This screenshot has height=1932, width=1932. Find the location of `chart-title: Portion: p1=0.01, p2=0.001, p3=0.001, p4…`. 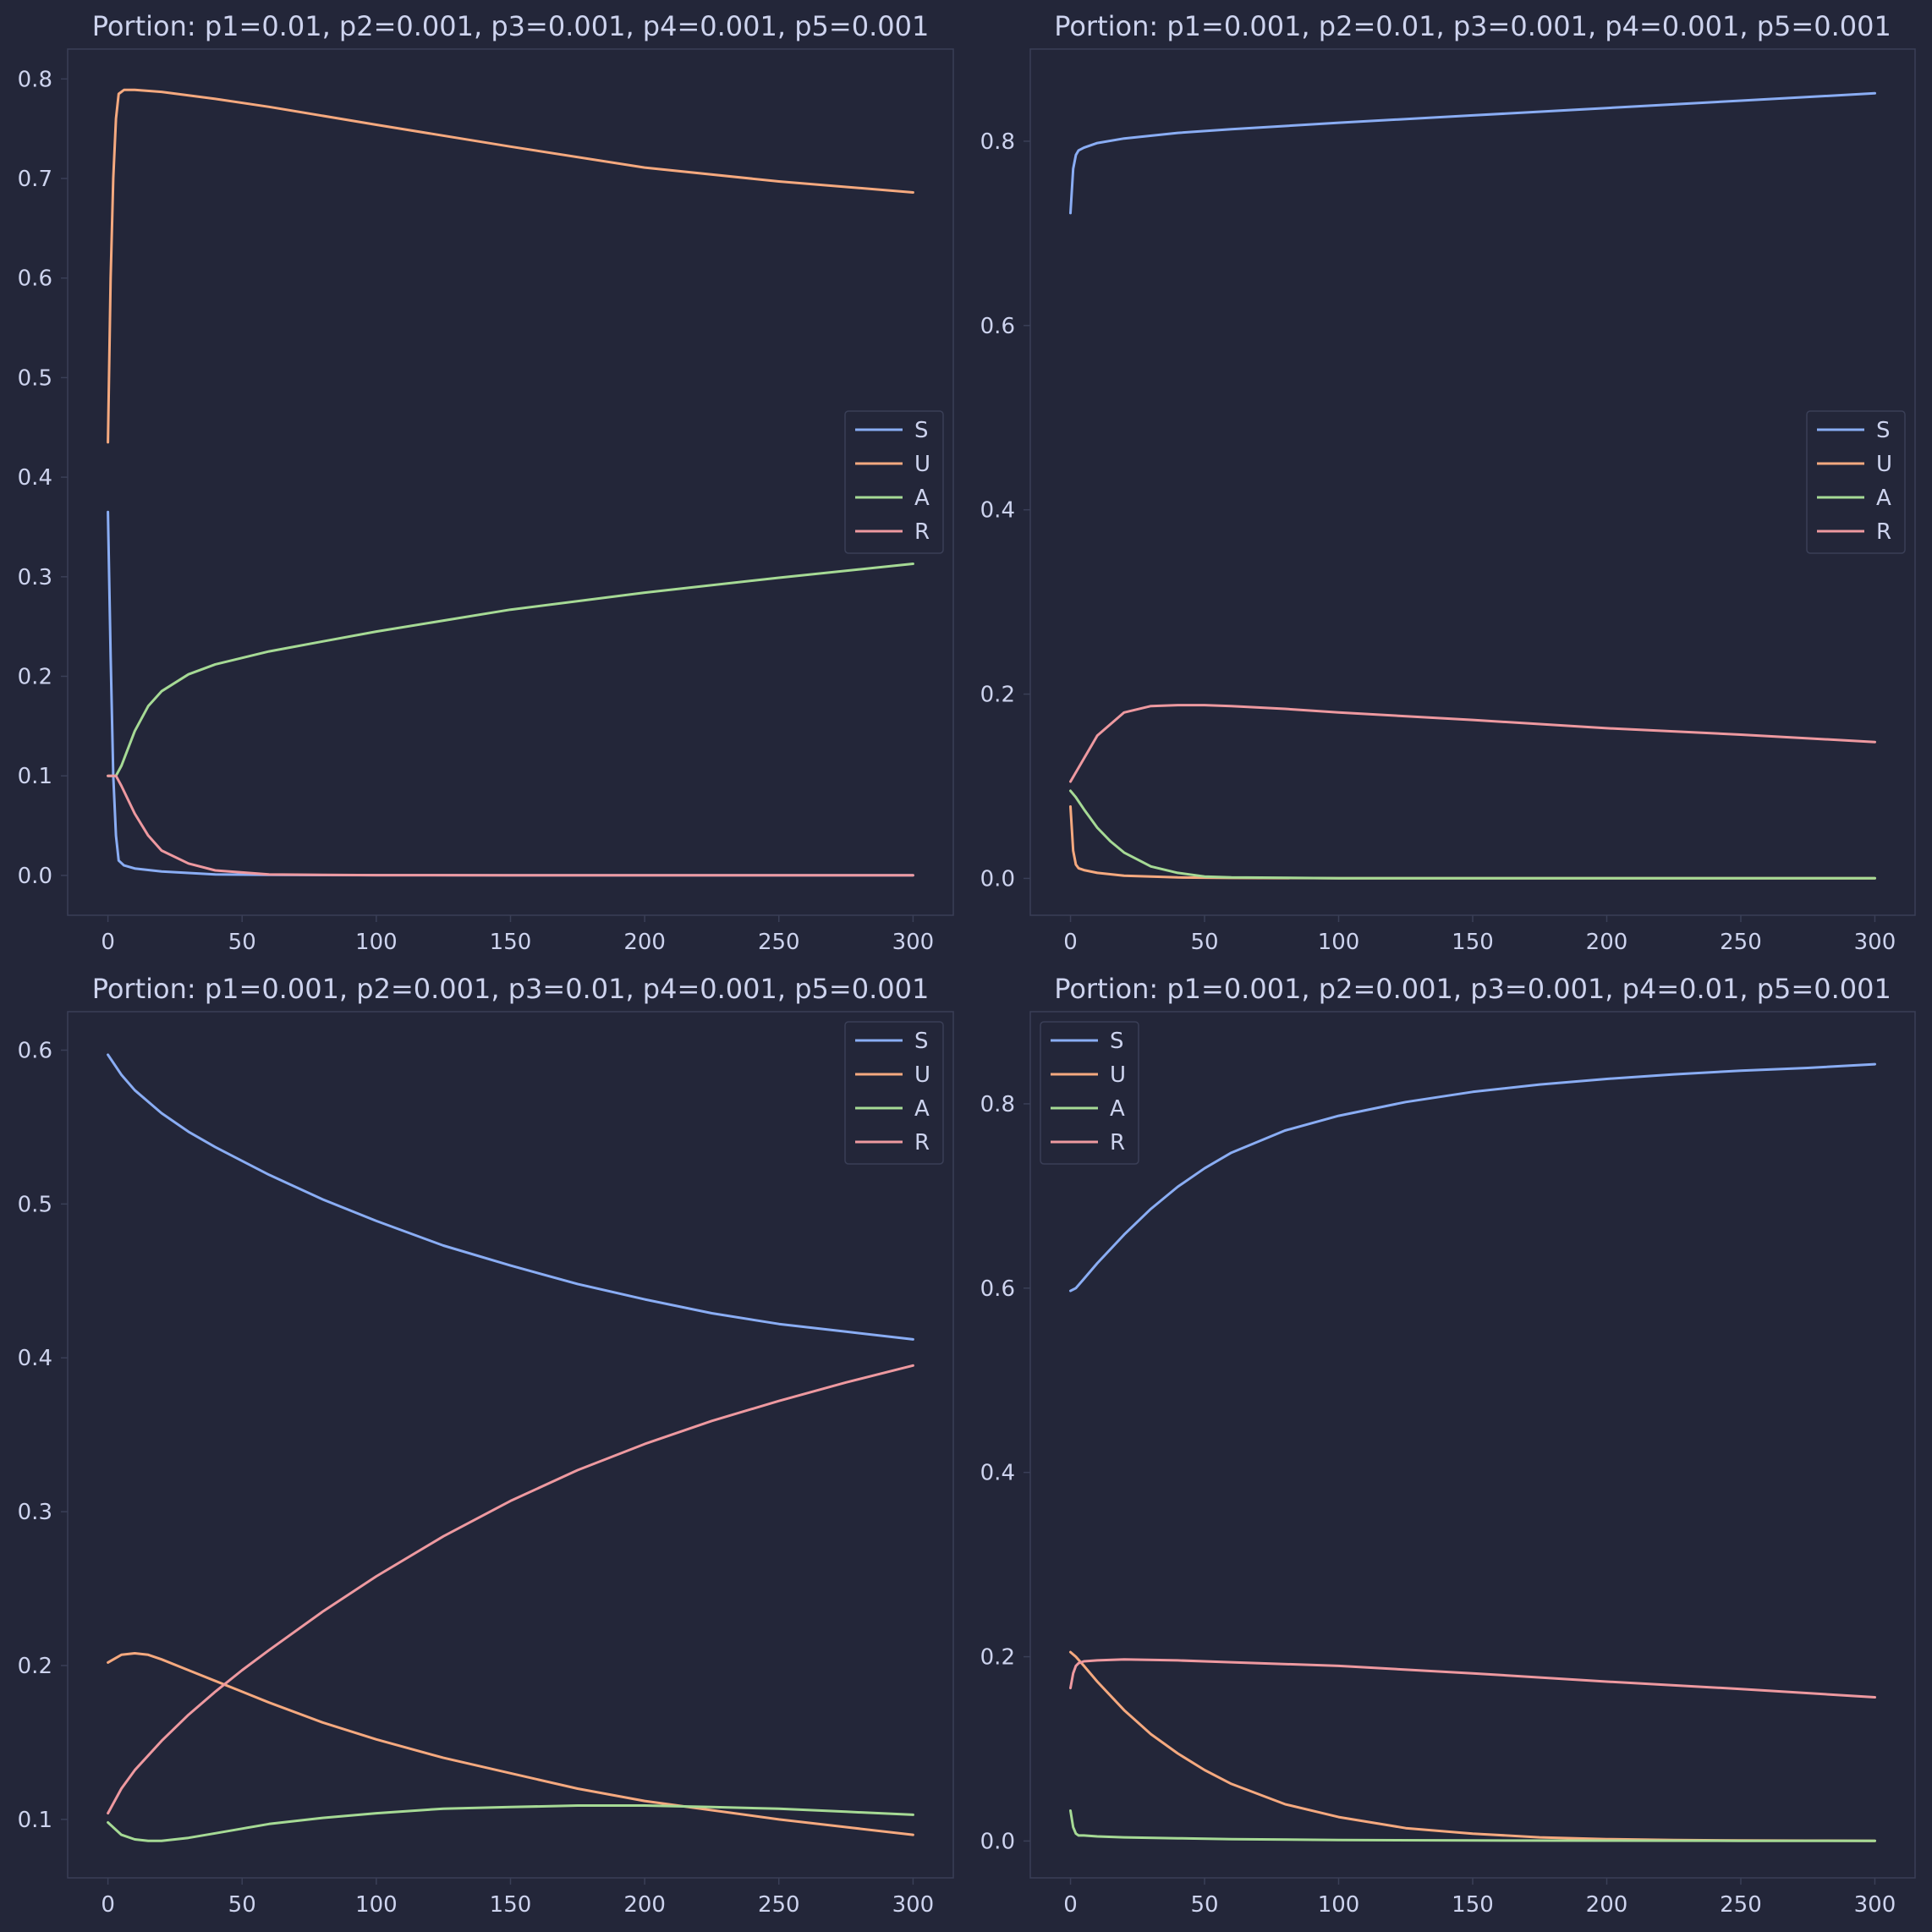

chart-title: Portion: p1=0.01, p2=0.001, p3=0.001, p4… is located at coordinates (511, 26).